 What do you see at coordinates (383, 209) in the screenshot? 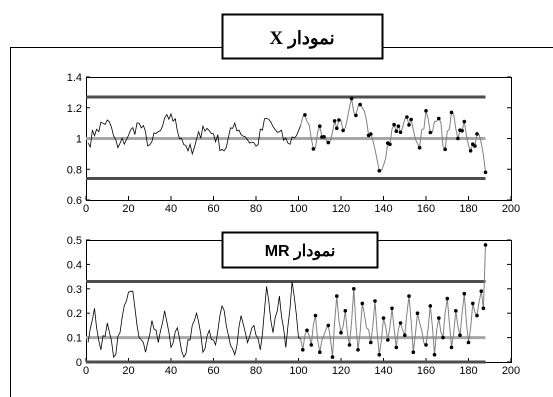
I see `x-chart-x-tick-label: 140` at bounding box center [383, 209].